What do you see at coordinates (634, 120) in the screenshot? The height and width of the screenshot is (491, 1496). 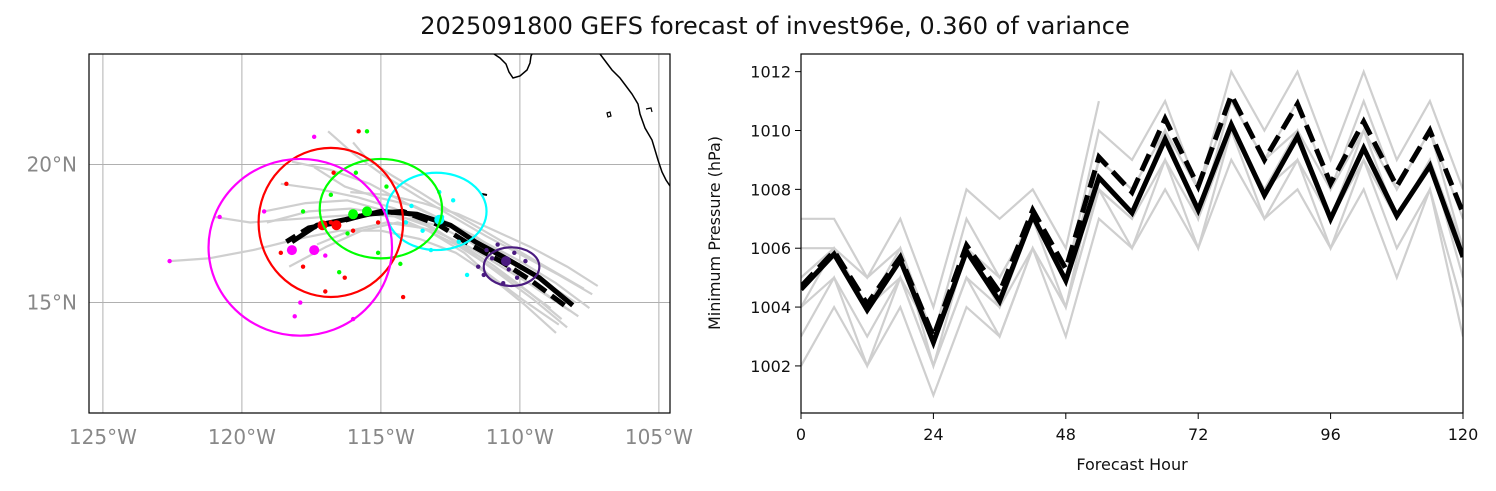 I see `mexico-mainland-coastline` at bounding box center [634, 120].